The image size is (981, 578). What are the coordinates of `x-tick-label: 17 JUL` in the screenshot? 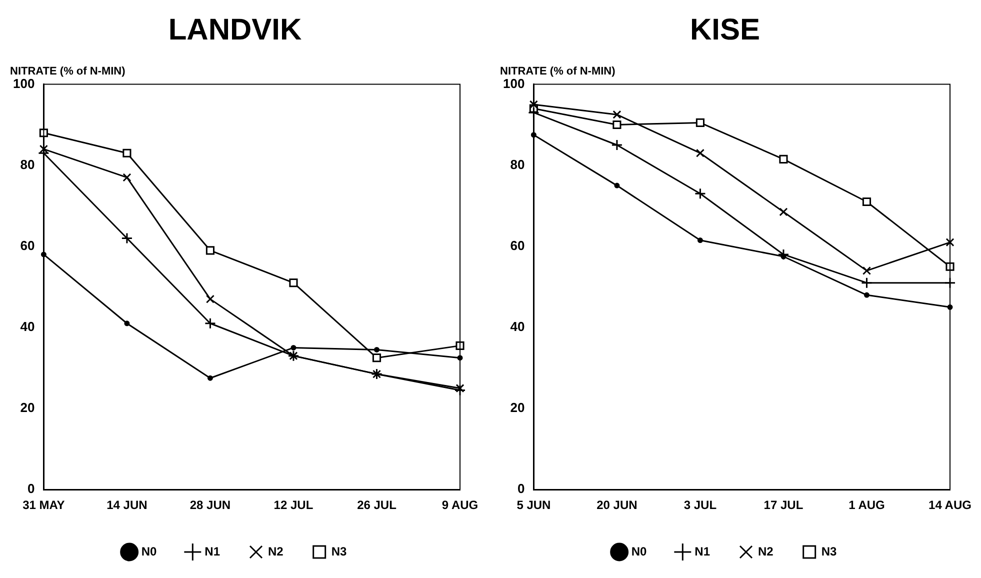 It's located at (784, 505).